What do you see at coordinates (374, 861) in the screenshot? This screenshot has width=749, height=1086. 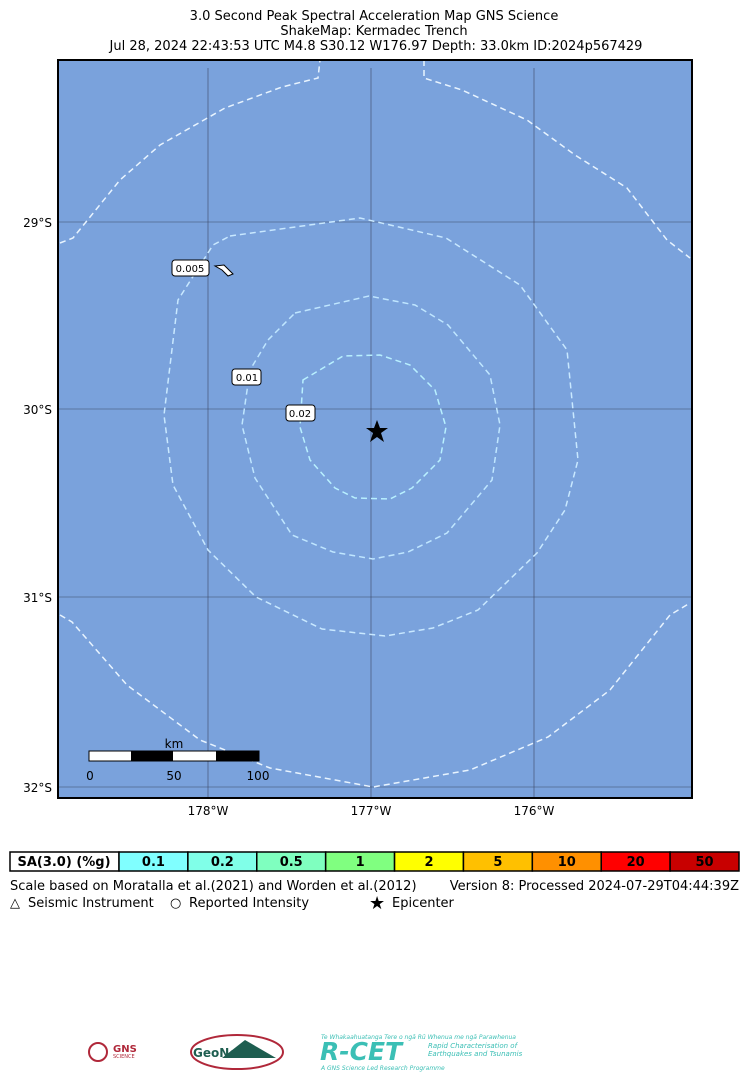 I see `legend: SA(3.0) (%g) 0.1 0.2 0.5 1 2 5 10 20 50` at bounding box center [374, 861].